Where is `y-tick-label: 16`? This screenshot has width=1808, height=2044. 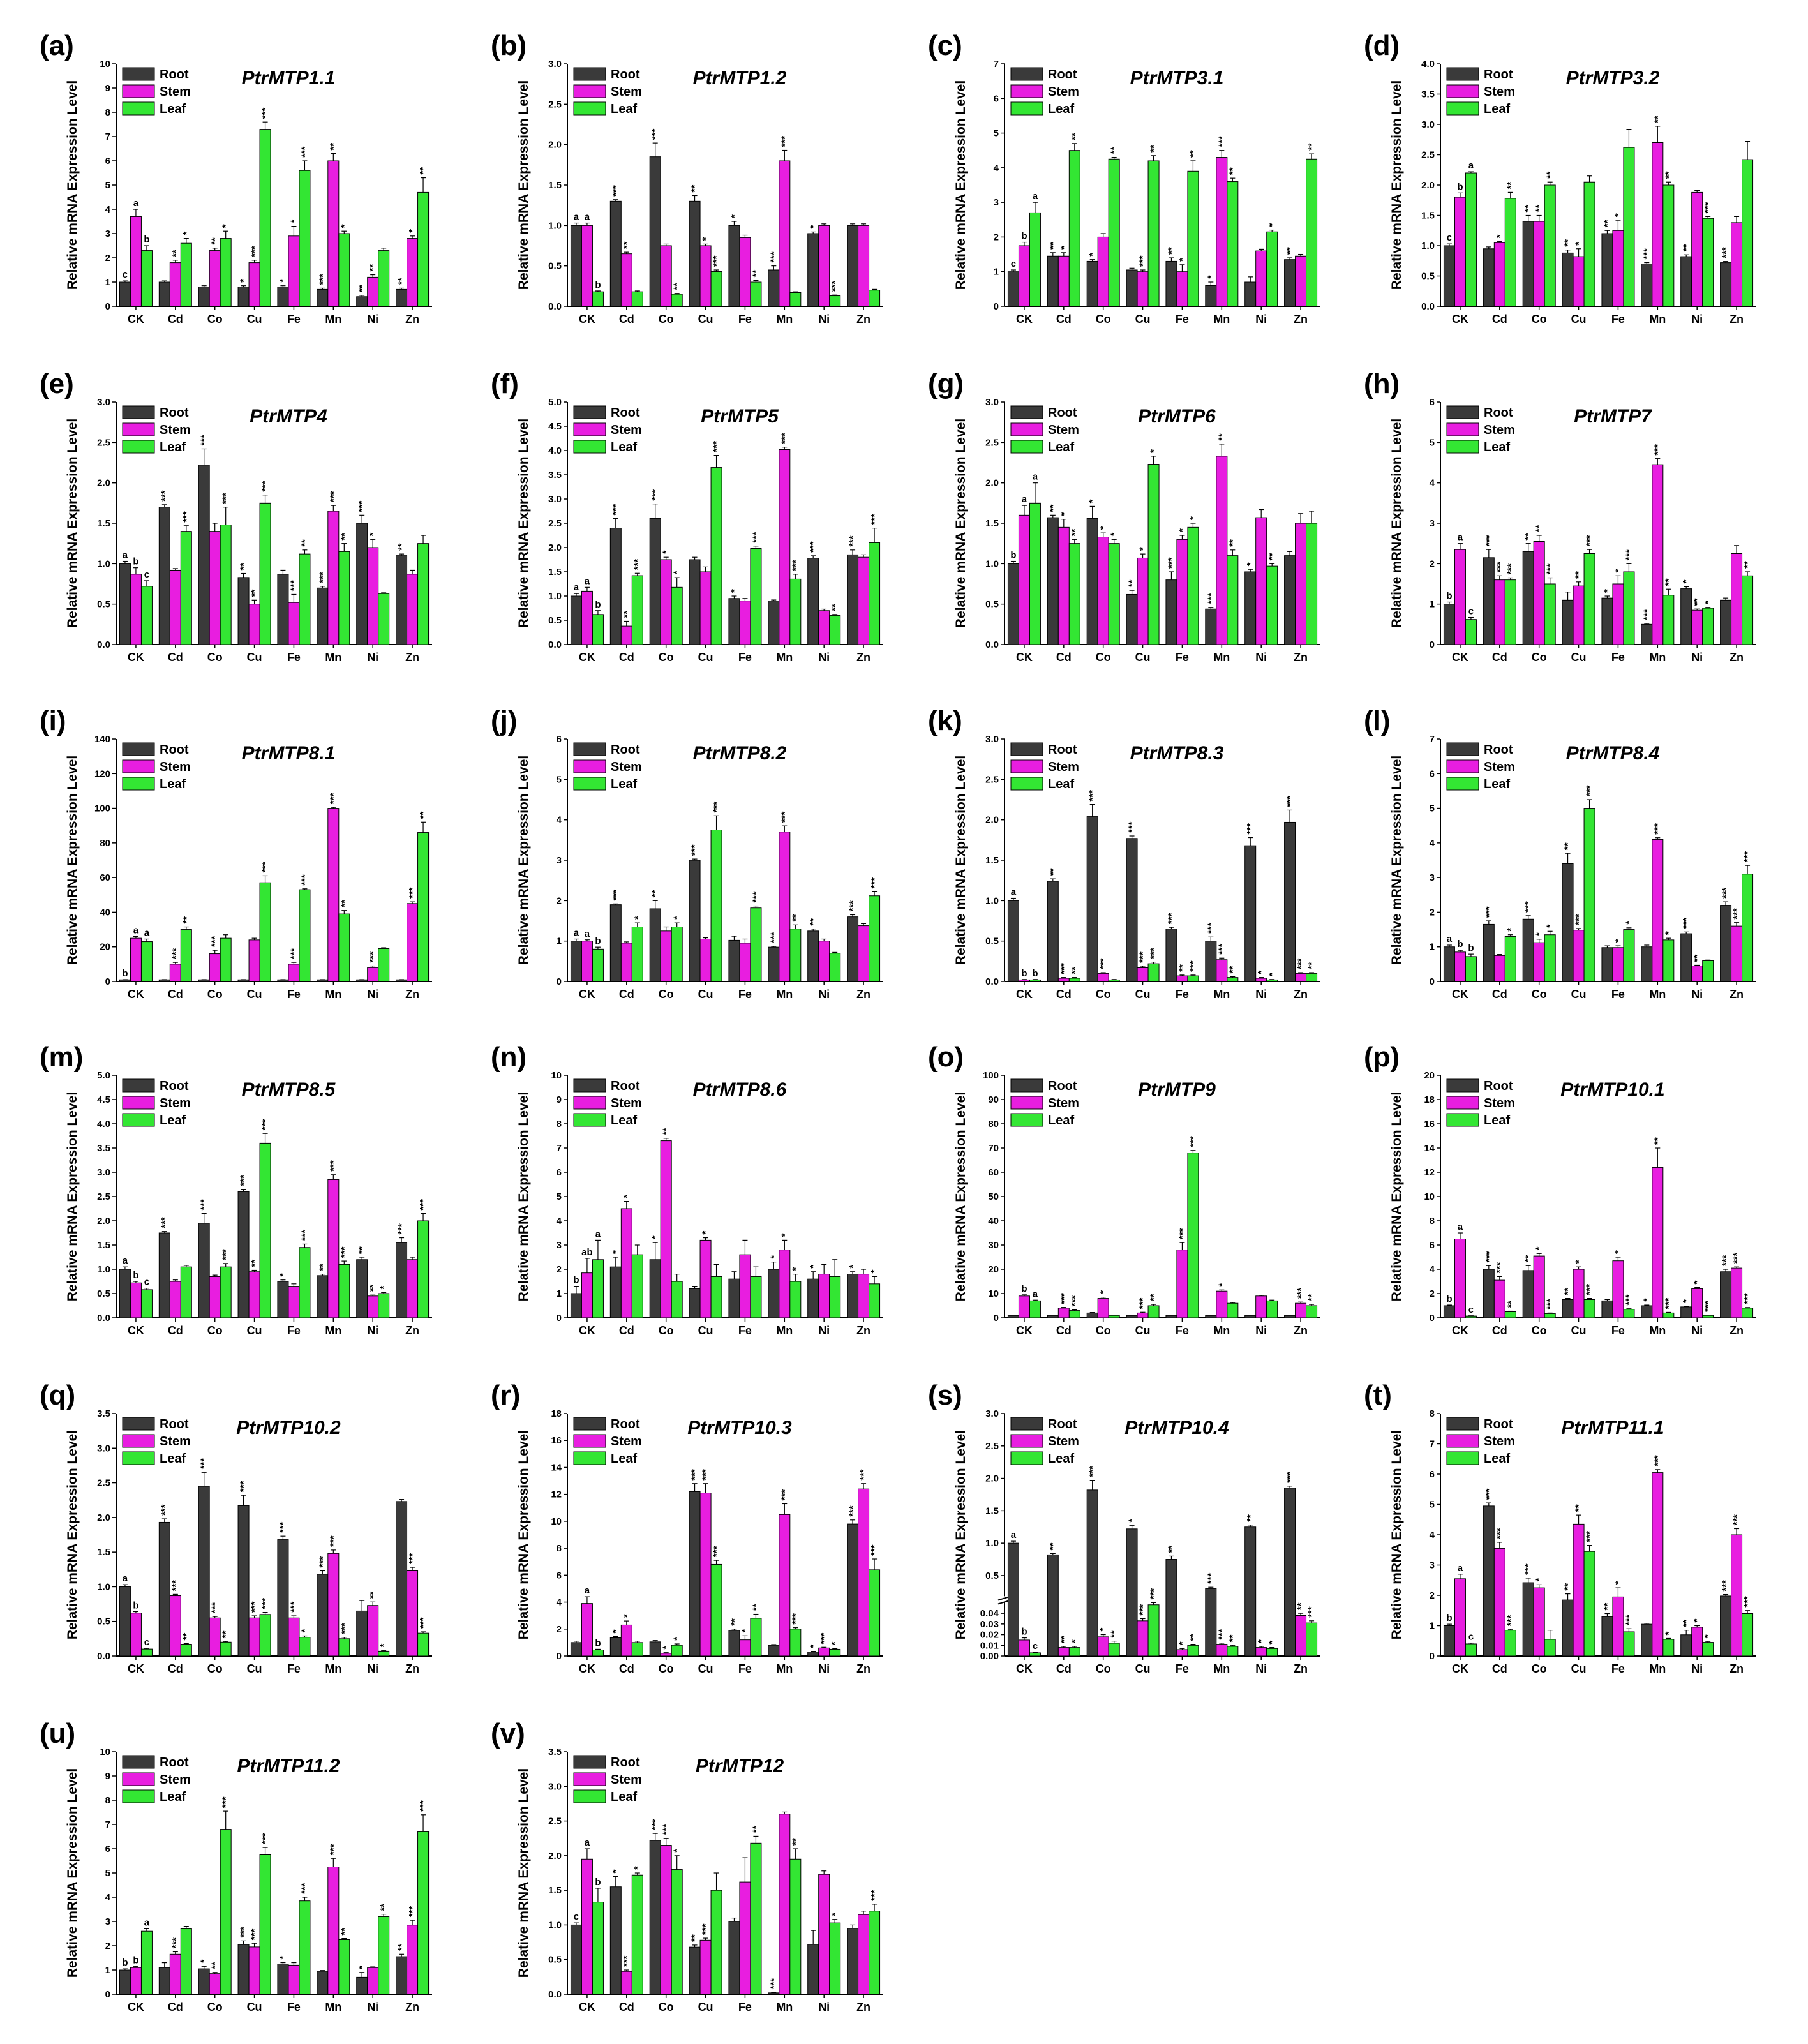 y-tick-label: 16 is located at coordinates (1429, 1124).